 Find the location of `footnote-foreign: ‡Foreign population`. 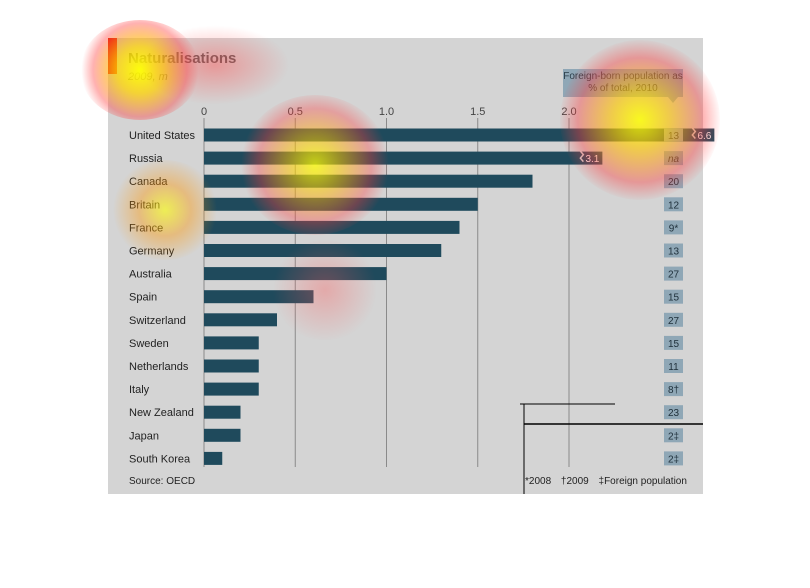

footnote-foreign: ‡Foreign population is located at coordinates (642, 481).